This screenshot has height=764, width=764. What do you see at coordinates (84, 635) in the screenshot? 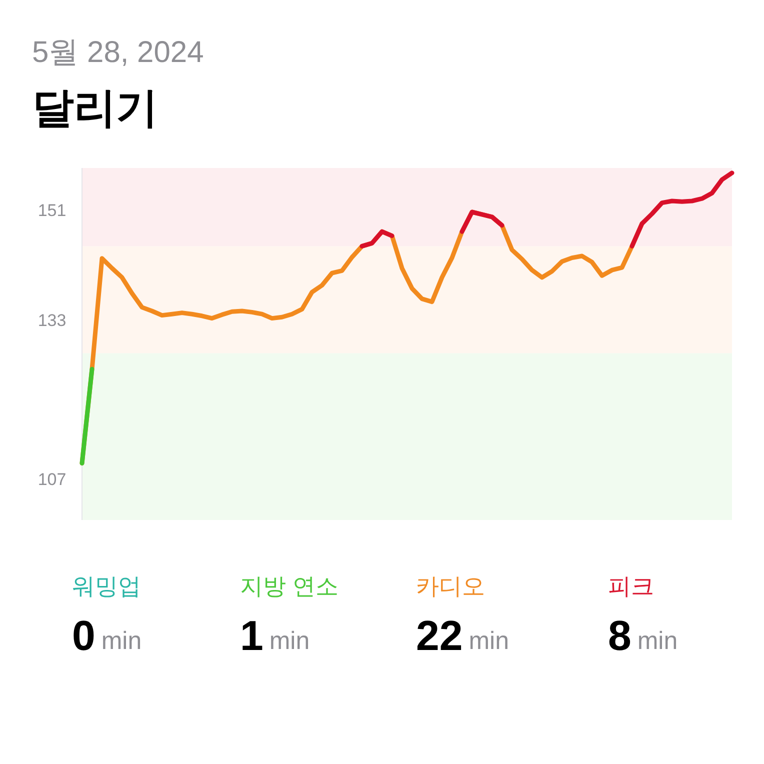
I see `data-label: 0` at bounding box center [84, 635].